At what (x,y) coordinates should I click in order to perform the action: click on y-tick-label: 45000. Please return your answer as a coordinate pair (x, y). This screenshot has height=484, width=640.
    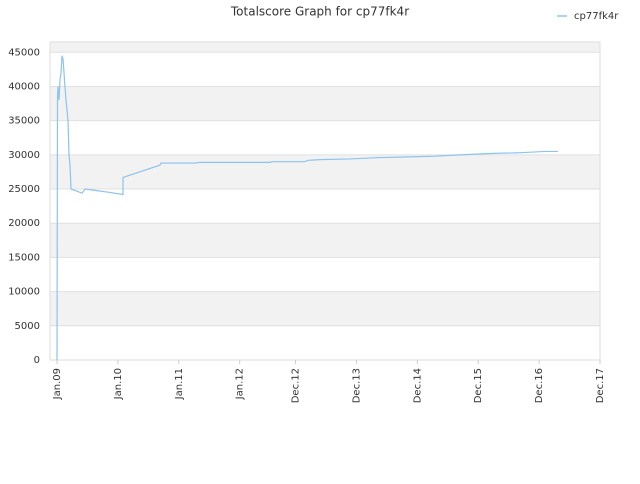
    Looking at the image, I should click on (24, 52).